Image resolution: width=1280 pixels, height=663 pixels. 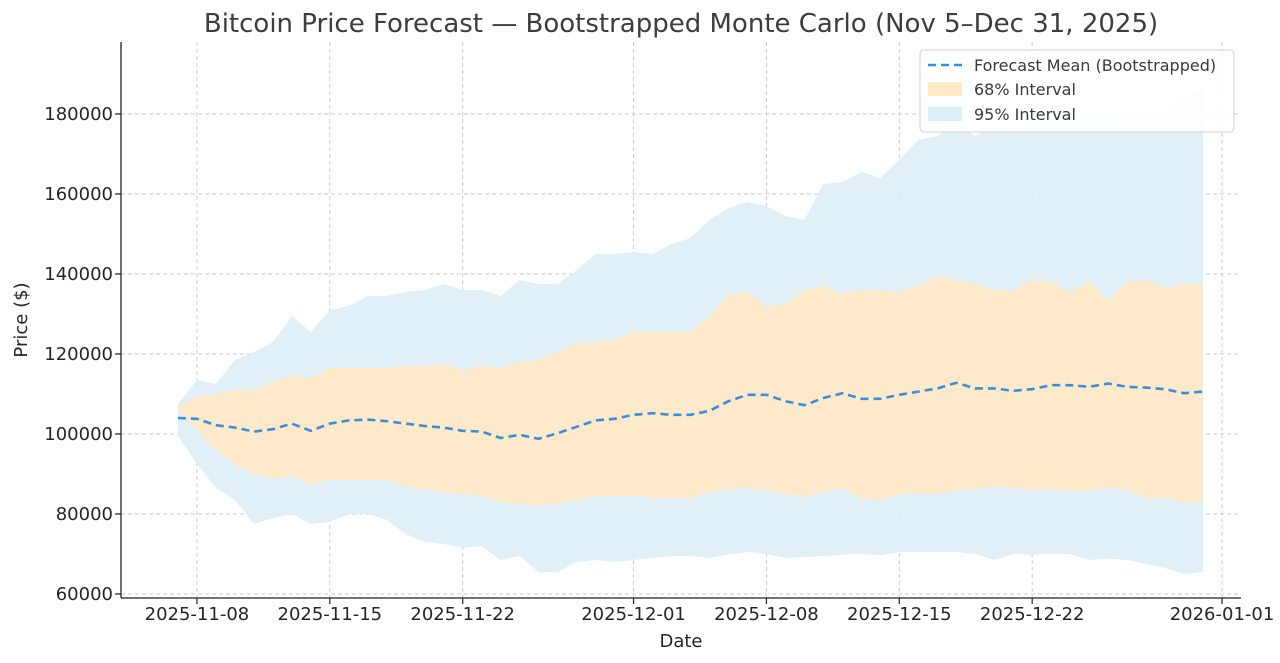 What do you see at coordinates (1025, 89) in the screenshot?
I see `legend-68-label: 68% Interval` at bounding box center [1025, 89].